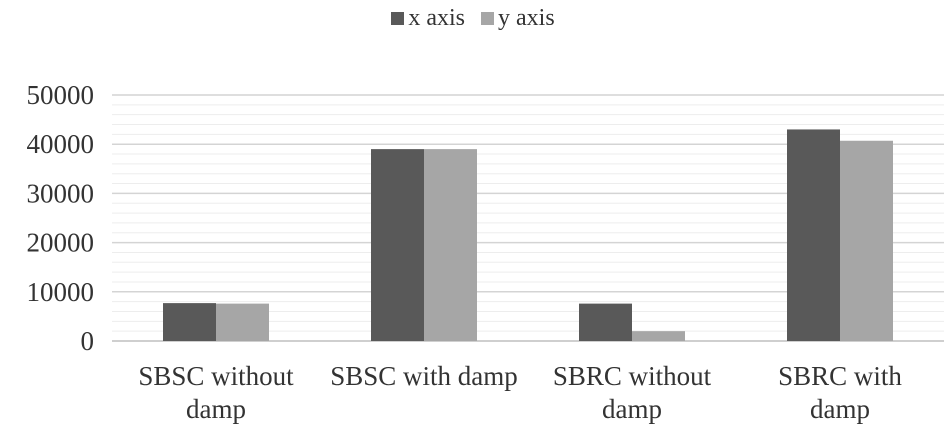  What do you see at coordinates (61, 95) in the screenshot?
I see `y-tick-label: 50000` at bounding box center [61, 95].